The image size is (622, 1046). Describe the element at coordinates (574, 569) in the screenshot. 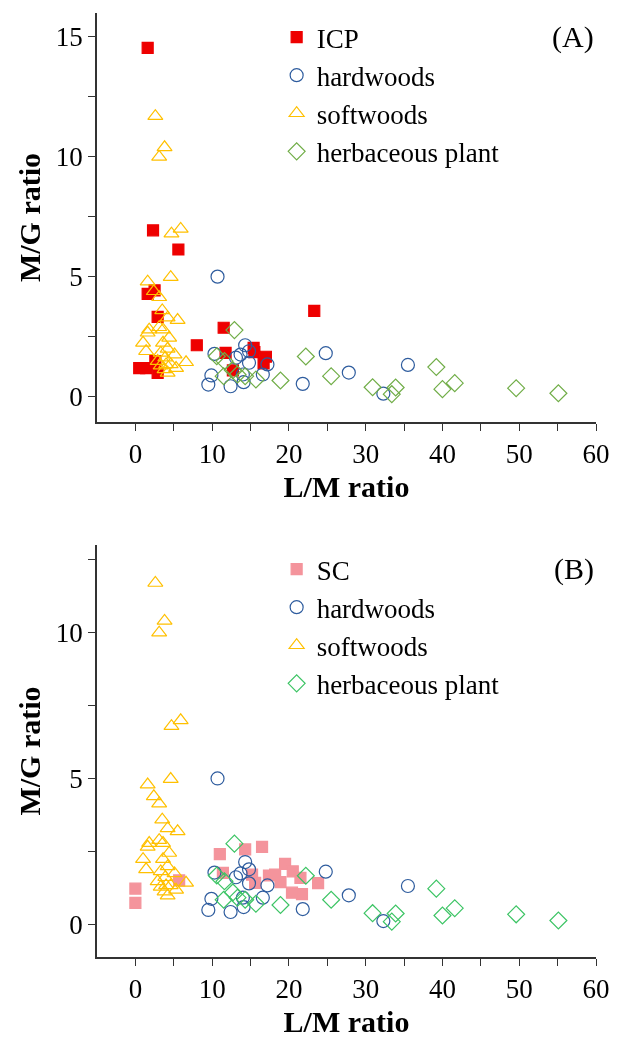

I see `annotation: (B)` at that location.